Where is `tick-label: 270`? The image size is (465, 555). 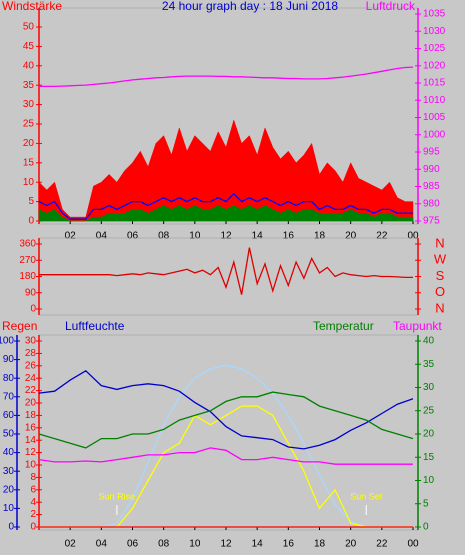 tick-label: 270 is located at coordinates (27, 260).